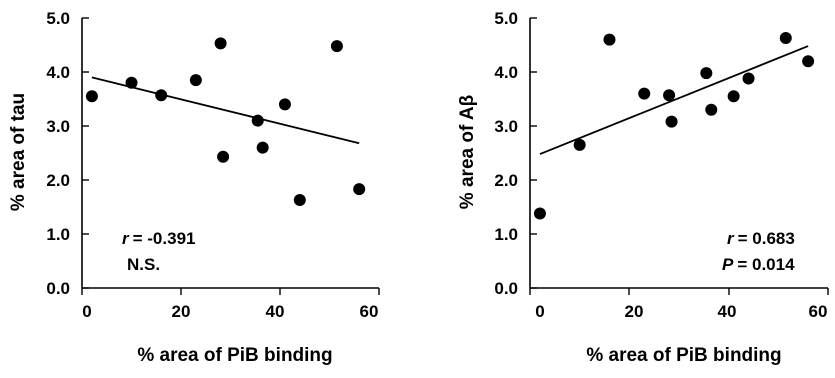  Describe the element at coordinates (67, 153) in the screenshot. I see `chart-tau-y-ticks: 0.0 1.0 2.0 3.0 4.0 5.0` at that location.